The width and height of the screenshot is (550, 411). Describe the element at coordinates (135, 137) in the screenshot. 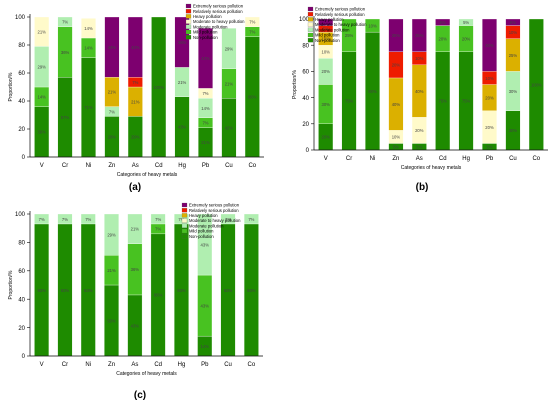

I see `data-label: 29%` at that location.